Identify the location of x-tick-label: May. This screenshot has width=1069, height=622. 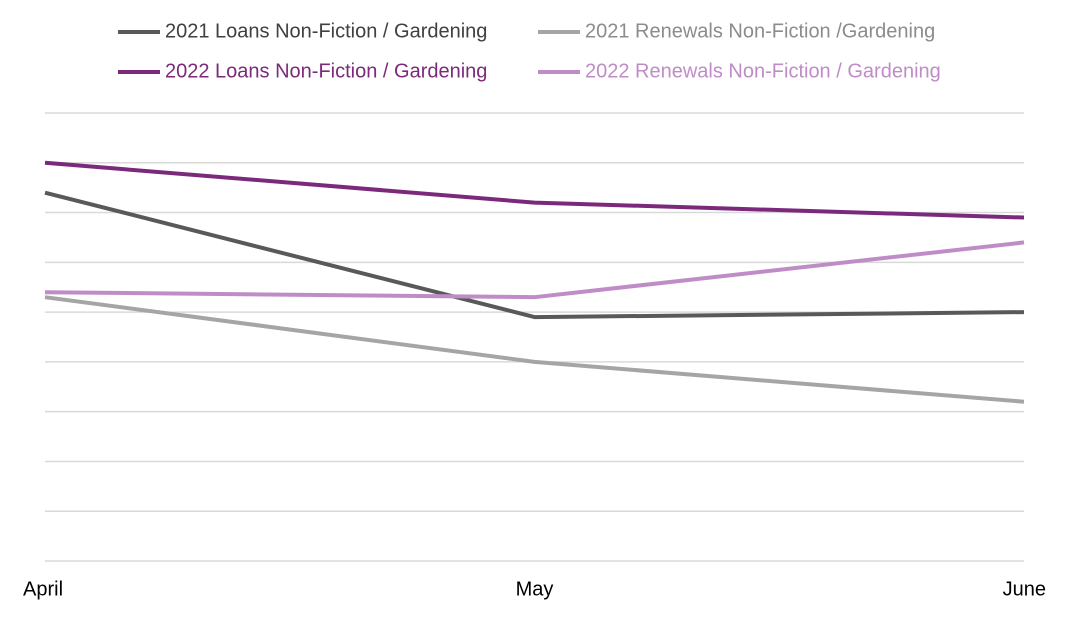
(535, 589).